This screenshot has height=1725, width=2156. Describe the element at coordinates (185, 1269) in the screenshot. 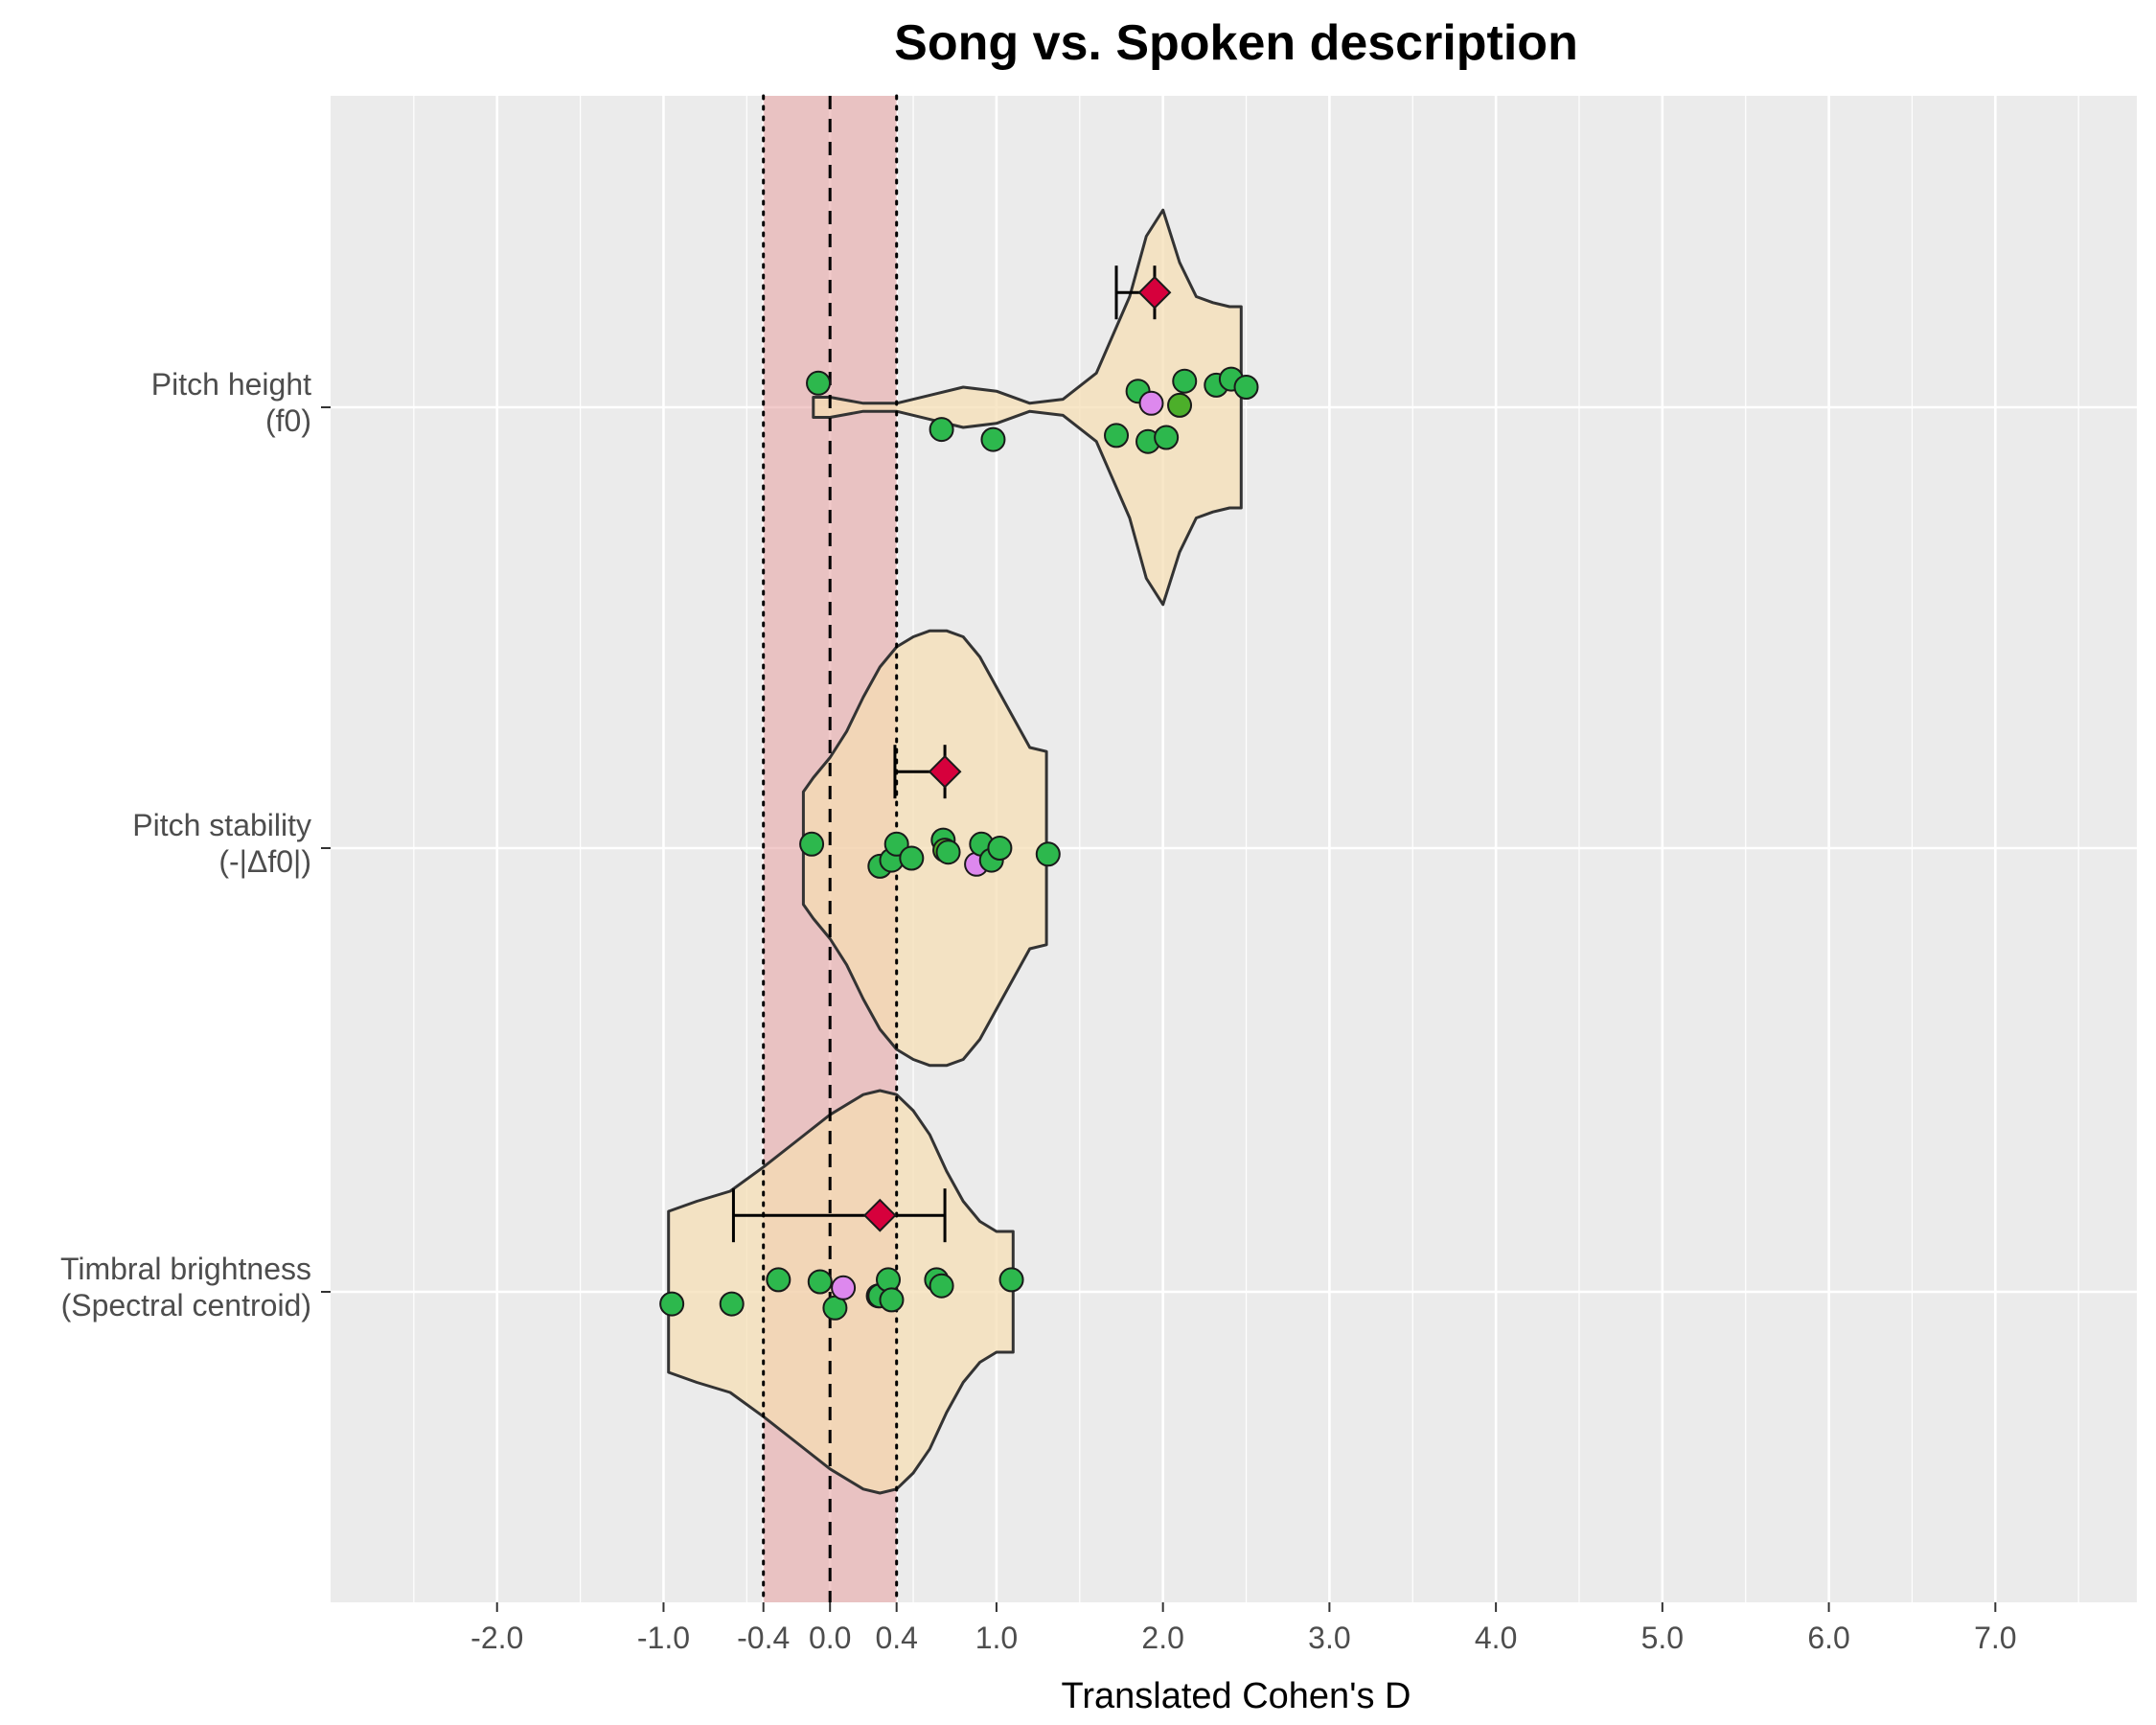

I see `category-label: Timbral brightness` at that location.